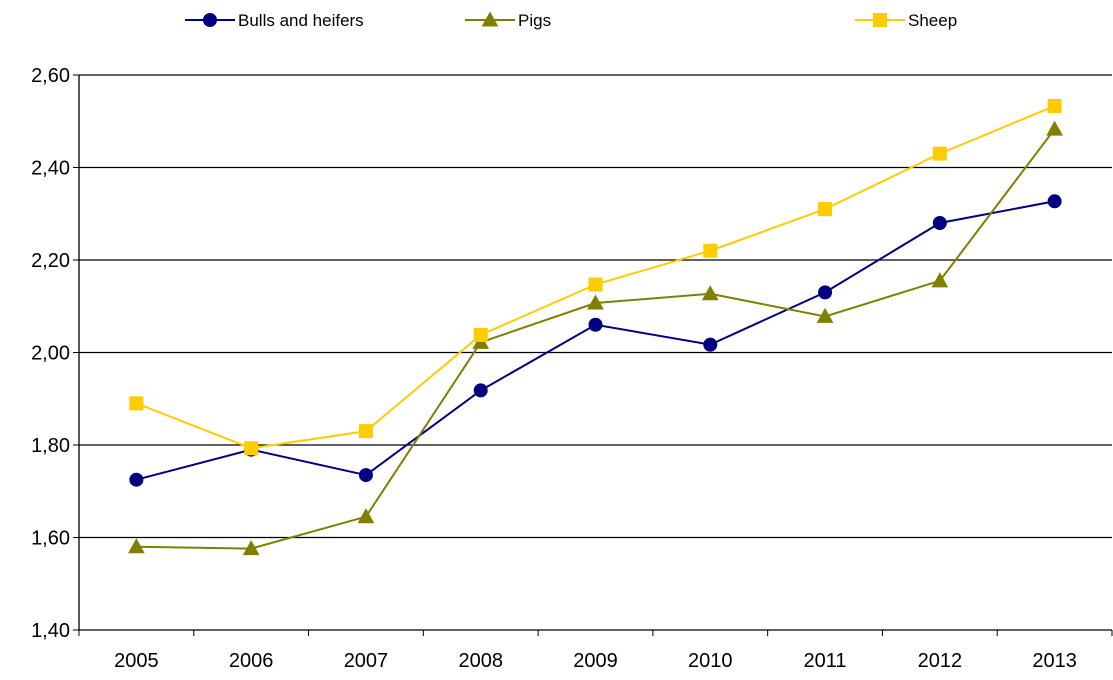  What do you see at coordinates (50, 446) in the screenshot?
I see `y-tick-label: 1,80` at bounding box center [50, 446].